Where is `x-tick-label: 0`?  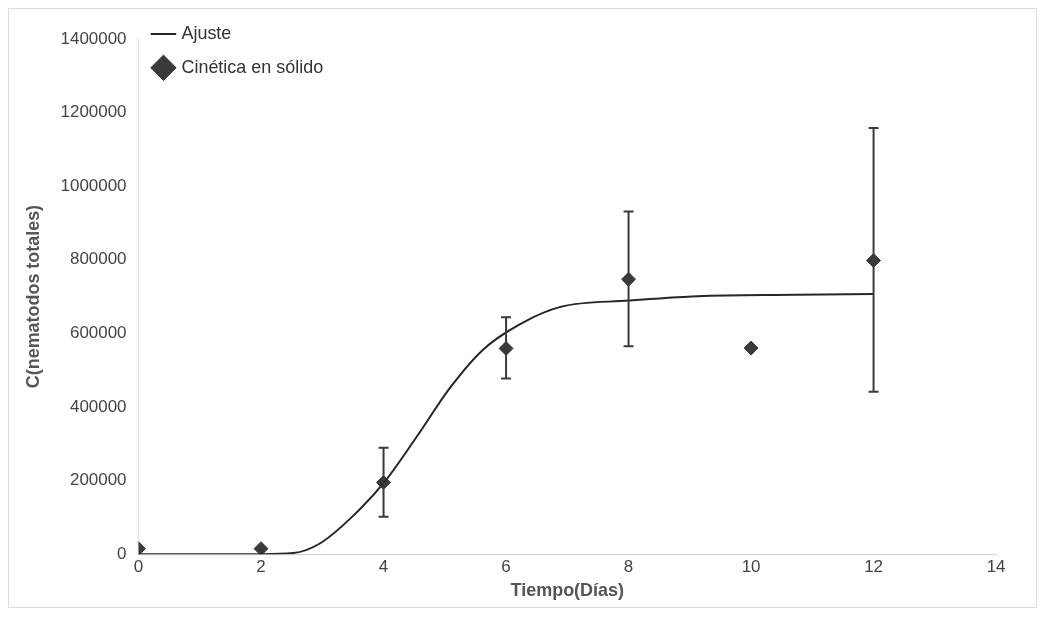
x-tick-label: 0 is located at coordinates (138, 566).